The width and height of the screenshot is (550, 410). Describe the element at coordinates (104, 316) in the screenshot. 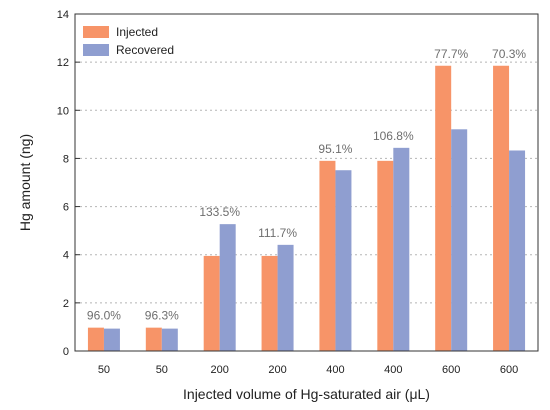

I see `recovery-percent-label: 96.0%` at that location.